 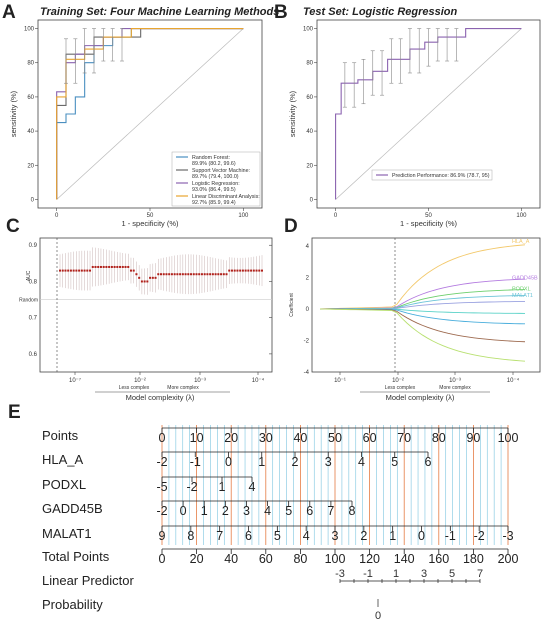 What do you see at coordinates (308, 278) in the screenshot?
I see `y-tick-label: 2` at bounding box center [308, 278].